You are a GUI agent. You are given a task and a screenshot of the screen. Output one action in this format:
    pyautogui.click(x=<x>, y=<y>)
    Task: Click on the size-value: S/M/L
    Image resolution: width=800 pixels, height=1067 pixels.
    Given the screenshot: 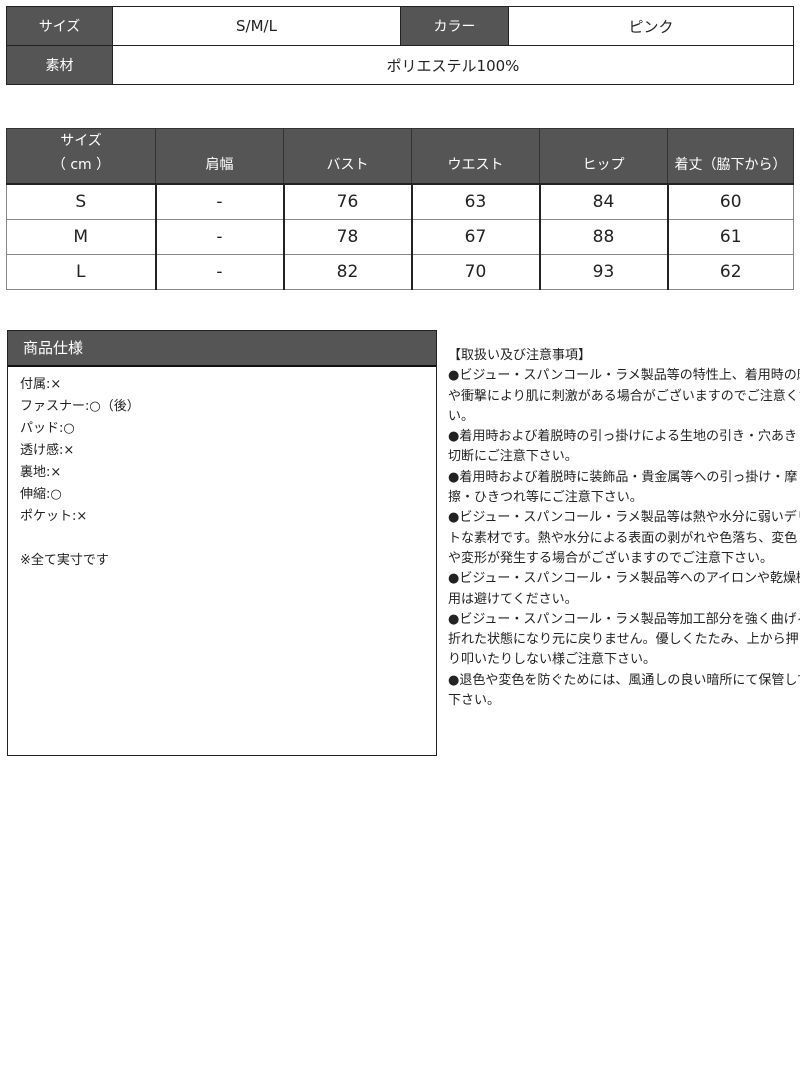 What is the action you would take?
    pyautogui.click(x=256, y=26)
    